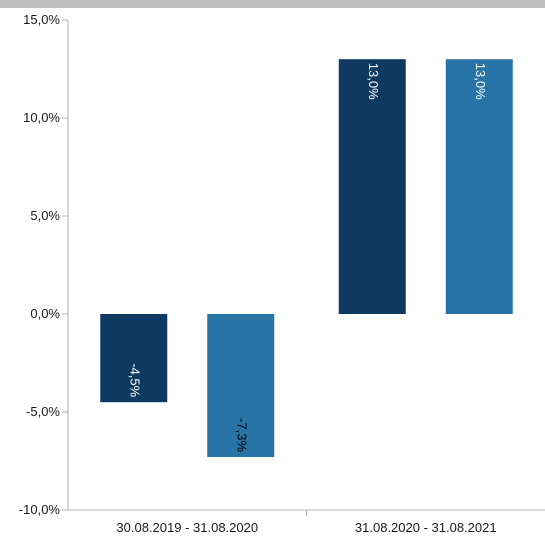 Image resolution: width=545 pixels, height=539 pixels. What do you see at coordinates (40, 509) in the screenshot?
I see `y-tick-label: -10,0%` at bounding box center [40, 509].